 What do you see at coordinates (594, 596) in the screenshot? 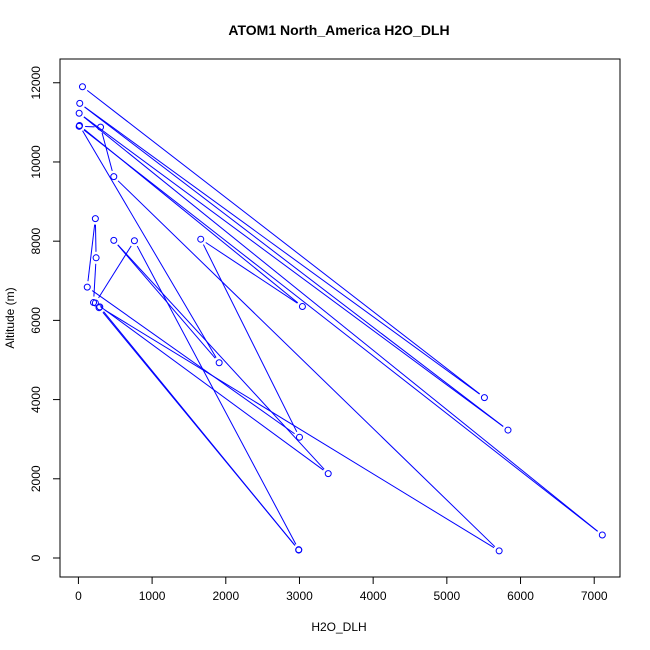
I see `x-tick-label: 7000` at bounding box center [594, 596].